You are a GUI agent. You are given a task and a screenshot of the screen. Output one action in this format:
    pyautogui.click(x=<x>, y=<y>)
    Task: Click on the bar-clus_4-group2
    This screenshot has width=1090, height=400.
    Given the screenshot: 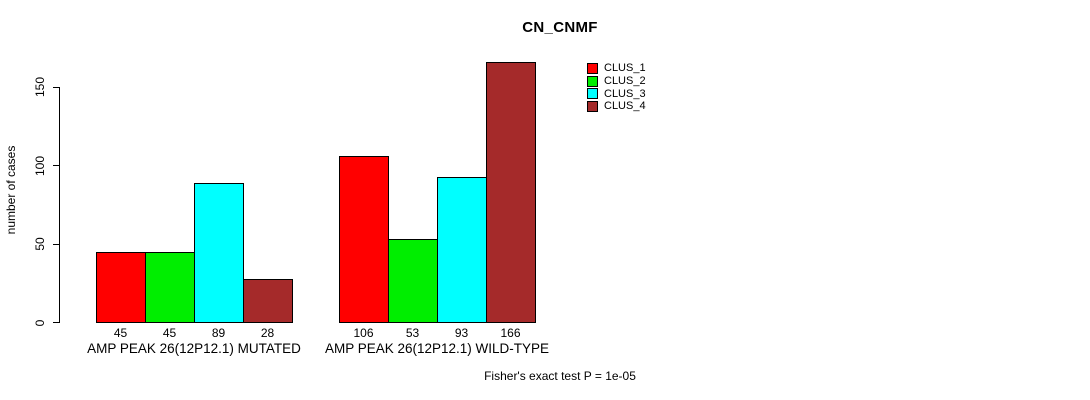 What is the action you would take?
    pyautogui.click(x=511, y=192)
    